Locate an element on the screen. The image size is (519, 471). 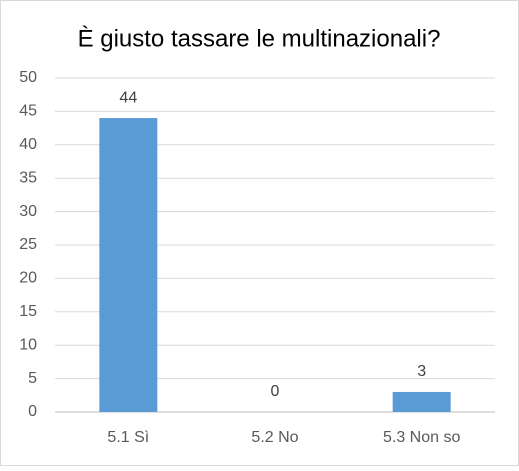
data-label: 0 is located at coordinates (275, 391).